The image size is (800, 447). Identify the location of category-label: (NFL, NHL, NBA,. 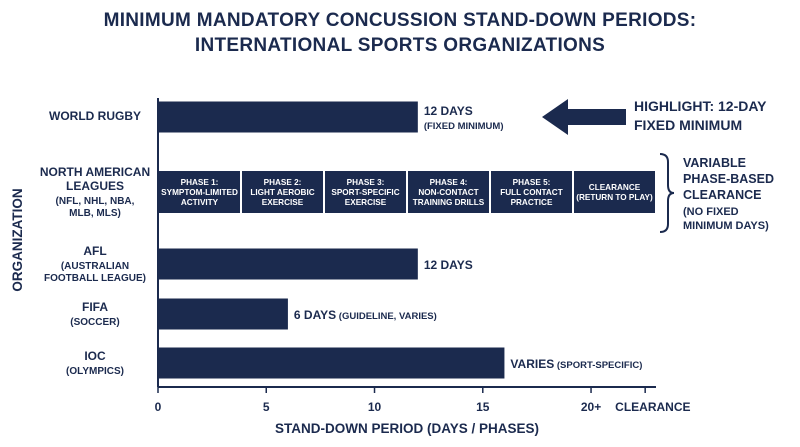
(95, 201).